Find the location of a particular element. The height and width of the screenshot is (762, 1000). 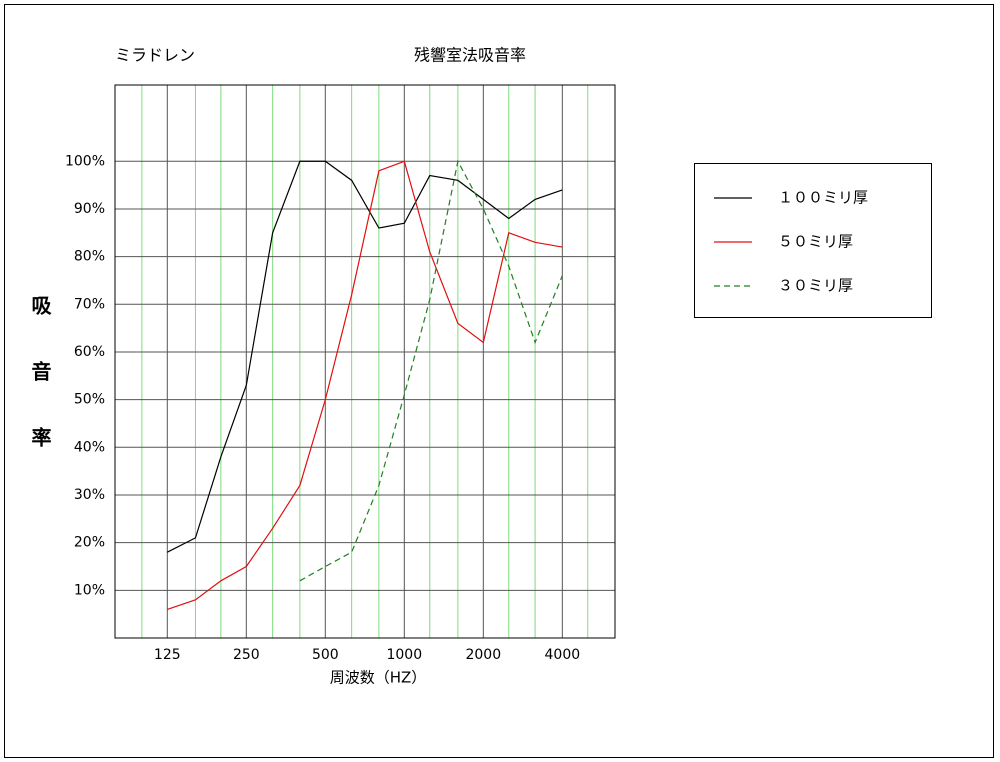

chart-subtitle: ミラドレン is located at coordinates (155, 55).